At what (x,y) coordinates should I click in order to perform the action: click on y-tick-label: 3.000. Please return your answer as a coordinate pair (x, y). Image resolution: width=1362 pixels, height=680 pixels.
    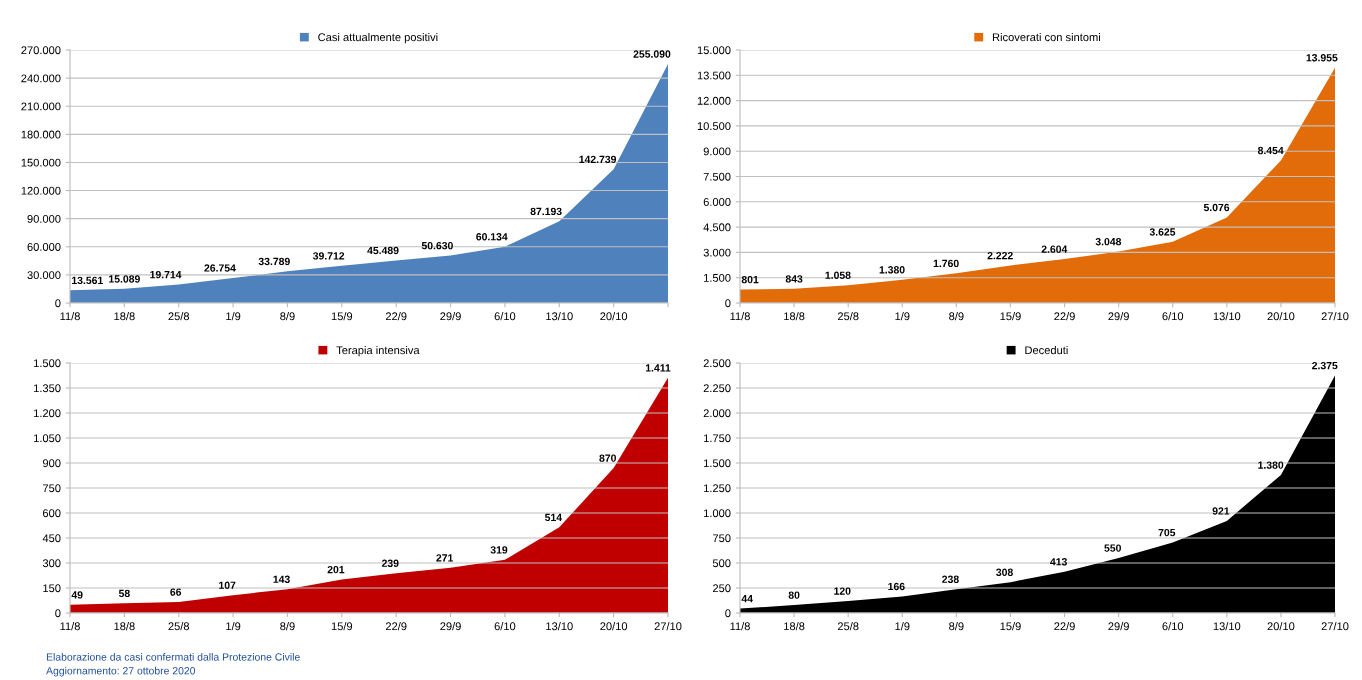
    Looking at the image, I should click on (717, 252).